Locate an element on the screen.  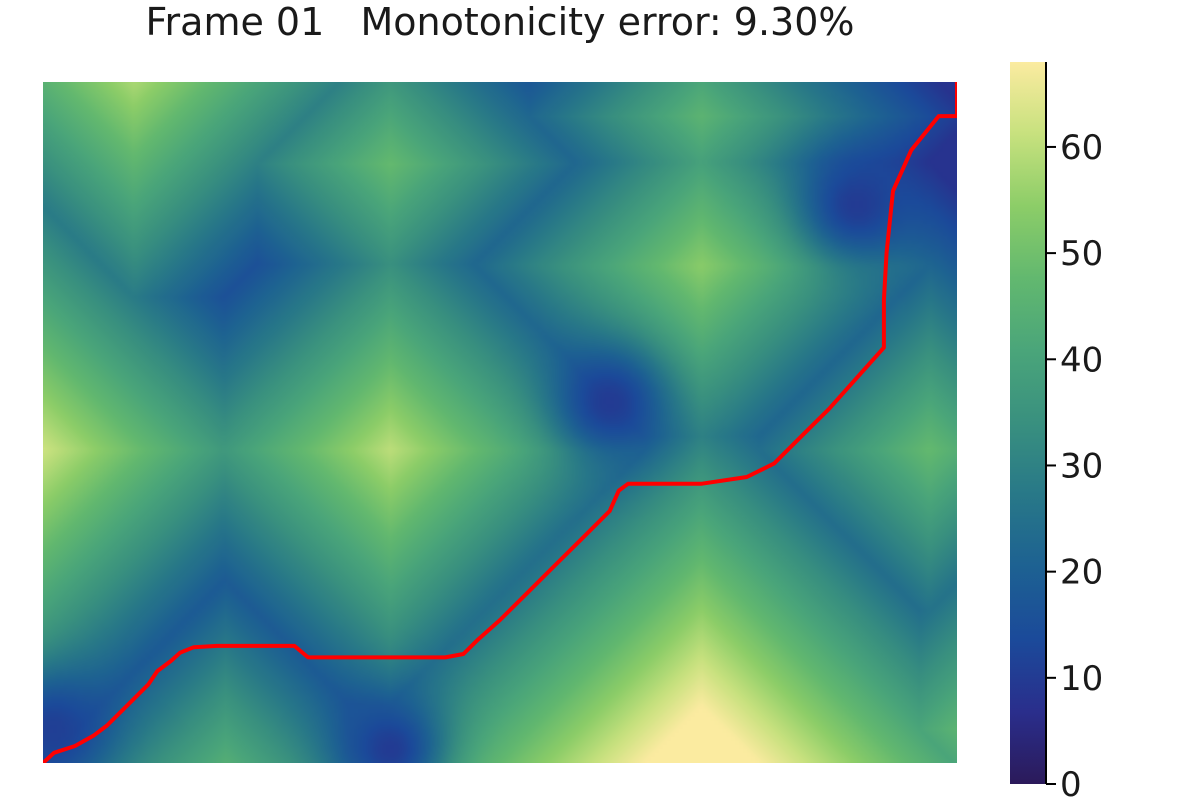
colorbar-tick-label: 10 is located at coordinates (1081, 679).